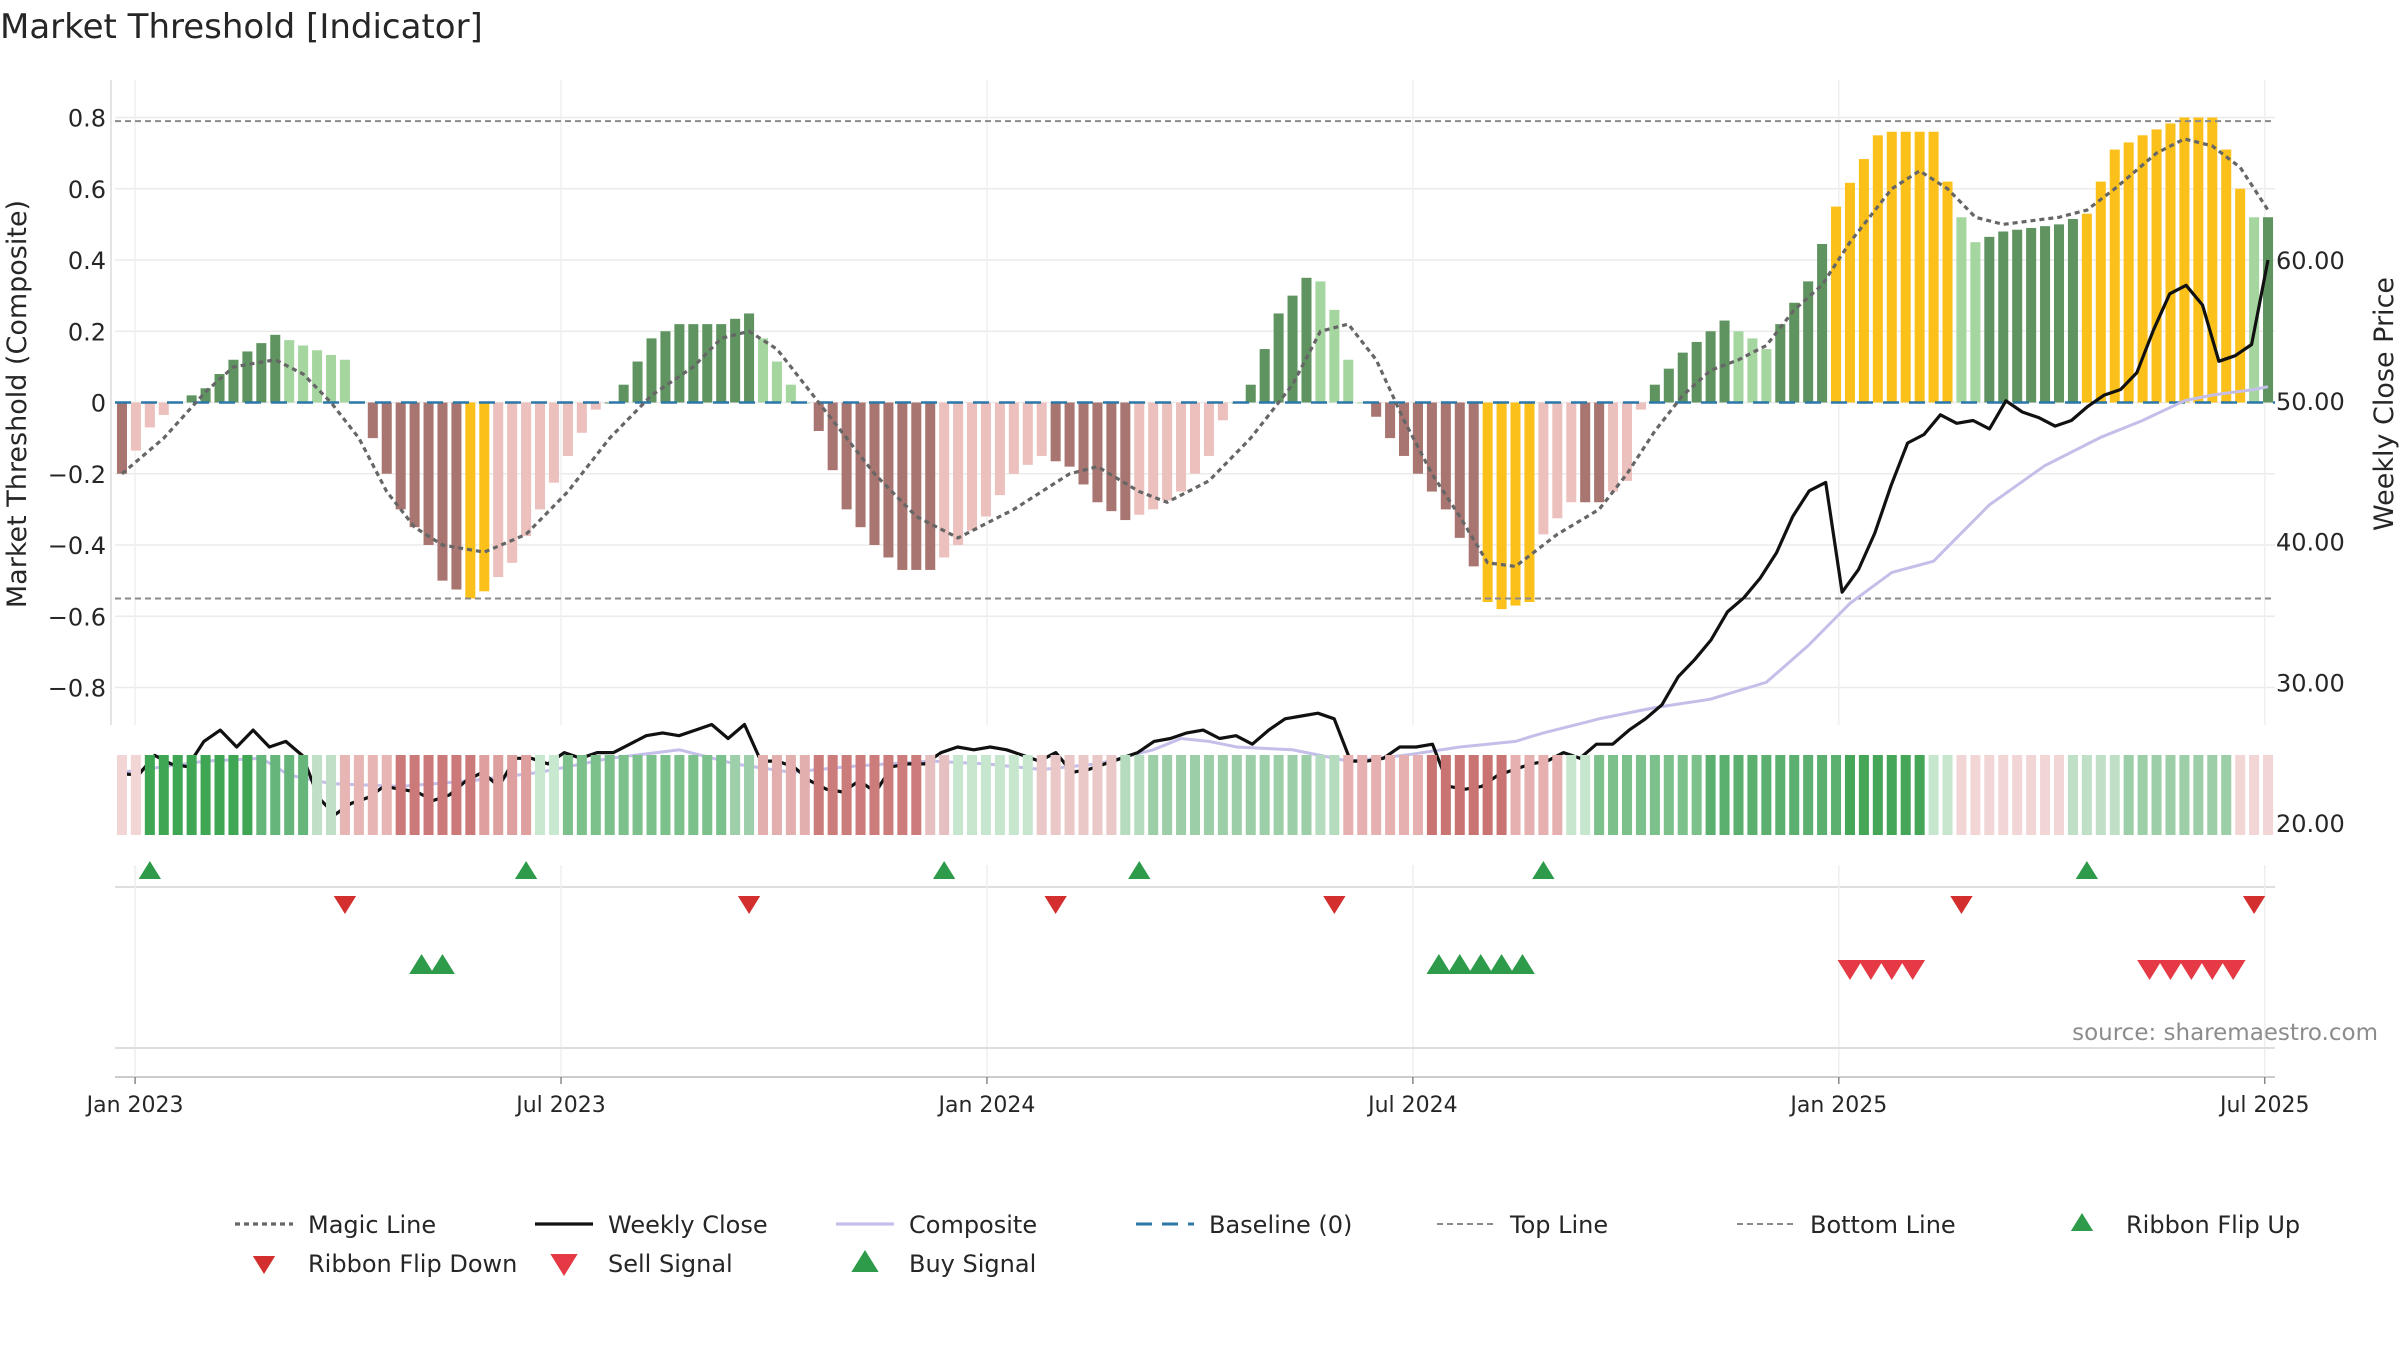 Image resolution: width=2400 pixels, height=1350 pixels. What do you see at coordinates (1522, 1225) in the screenshot?
I see `legend-item: Top Line` at bounding box center [1522, 1225].